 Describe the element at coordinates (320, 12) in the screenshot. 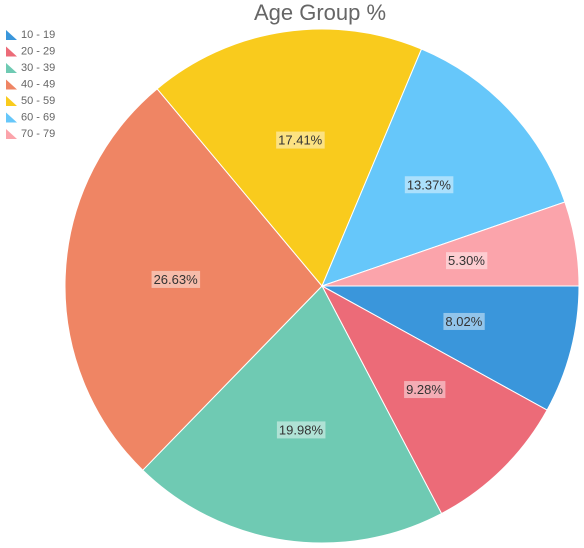

I see `chart-title: Age Group %` at that location.